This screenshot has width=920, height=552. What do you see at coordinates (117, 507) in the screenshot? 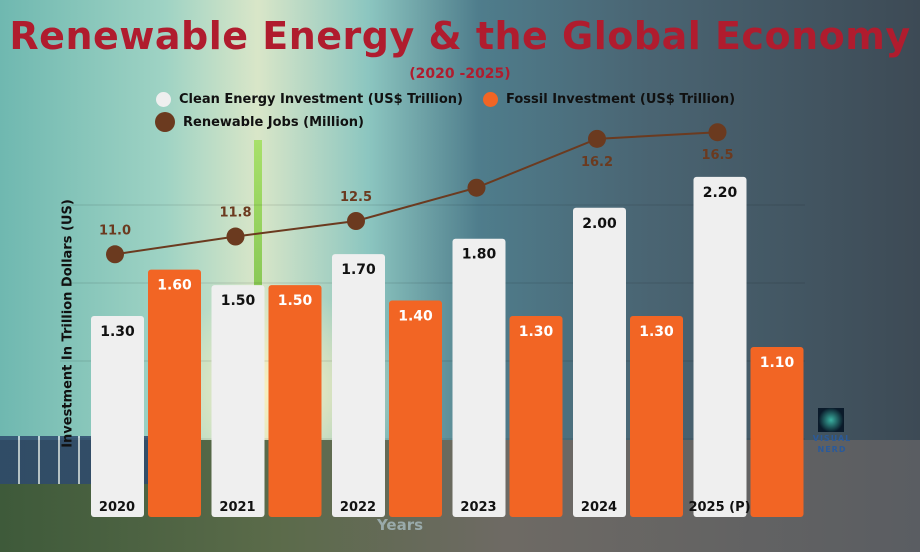
I see `x-tick-label: 2020` at bounding box center [117, 507].